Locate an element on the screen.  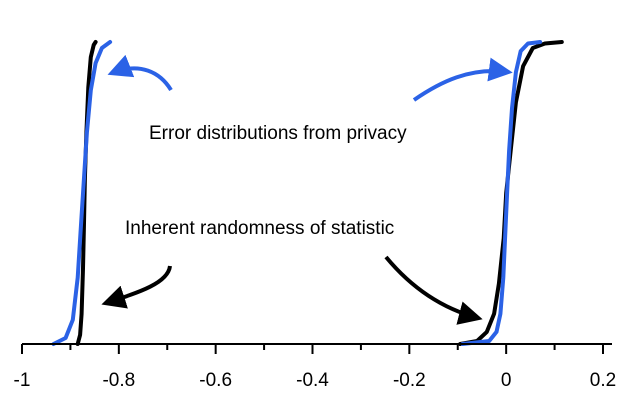
privacy-annotation: Error distributions from privacy is located at coordinates (278, 133).